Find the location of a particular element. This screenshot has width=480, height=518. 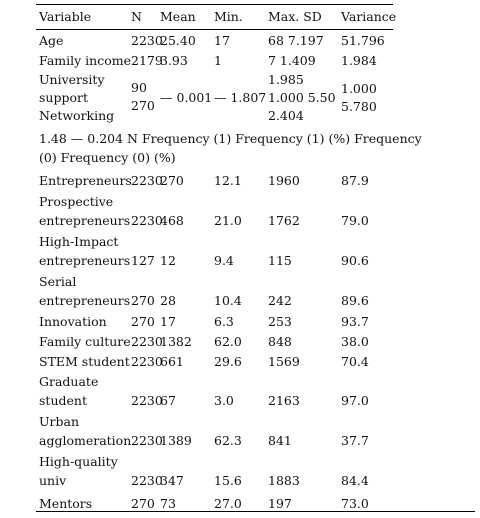

row-3-percent-0: 89.6 is located at coordinates (355, 300).